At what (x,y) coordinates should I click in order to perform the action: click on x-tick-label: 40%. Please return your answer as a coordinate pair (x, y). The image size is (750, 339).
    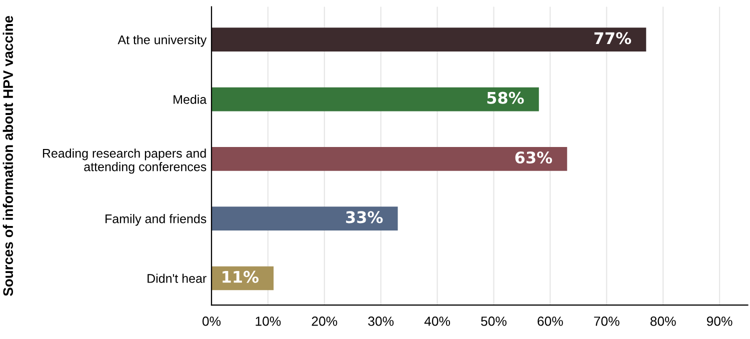
    Looking at the image, I should click on (437, 321).